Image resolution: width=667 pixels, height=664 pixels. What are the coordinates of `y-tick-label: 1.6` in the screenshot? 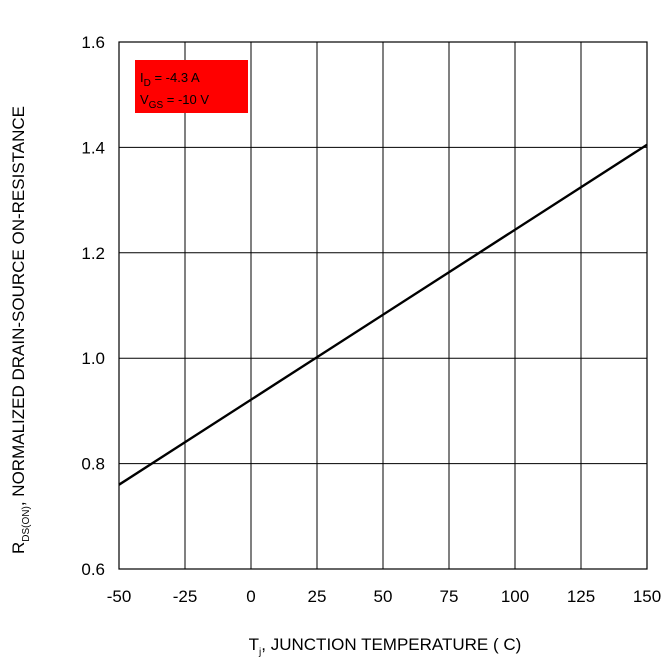 It's located at (93, 42).